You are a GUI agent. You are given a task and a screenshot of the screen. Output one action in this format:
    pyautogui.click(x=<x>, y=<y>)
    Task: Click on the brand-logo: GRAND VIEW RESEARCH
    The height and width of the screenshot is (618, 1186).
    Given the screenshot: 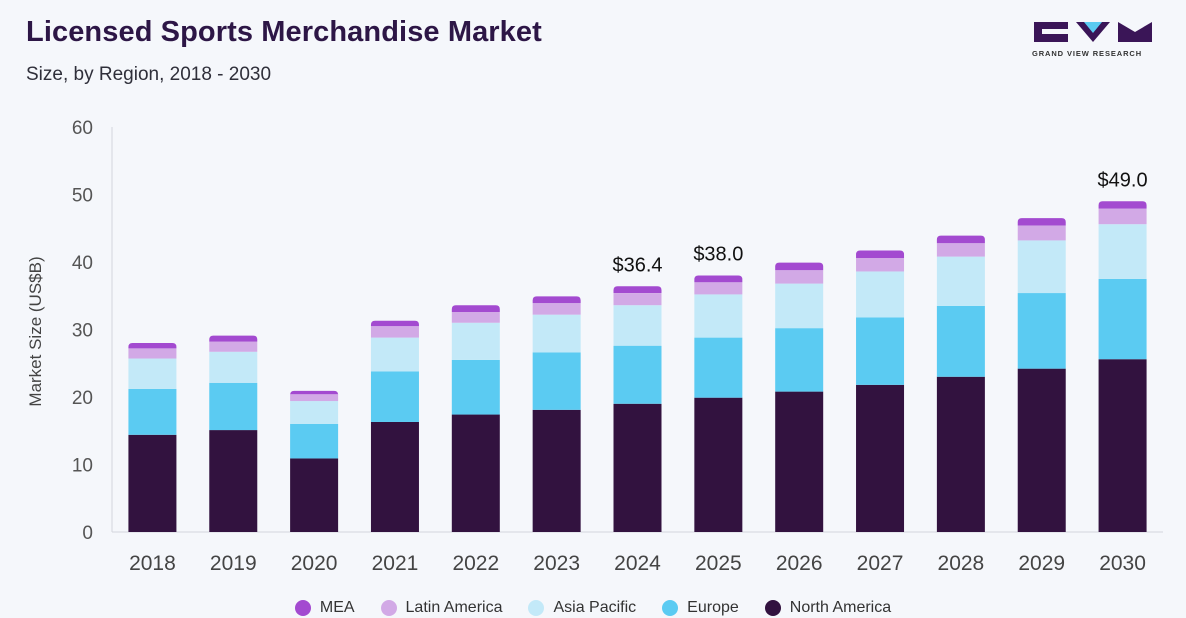 What is the action you would take?
    pyautogui.click(x=1093, y=40)
    